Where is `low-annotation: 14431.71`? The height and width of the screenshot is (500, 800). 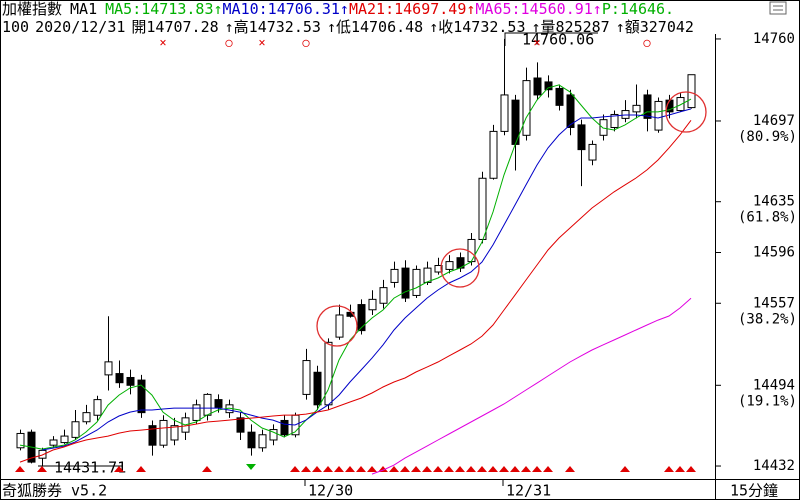 low-annotation: 14431.71 is located at coordinates (90, 468).